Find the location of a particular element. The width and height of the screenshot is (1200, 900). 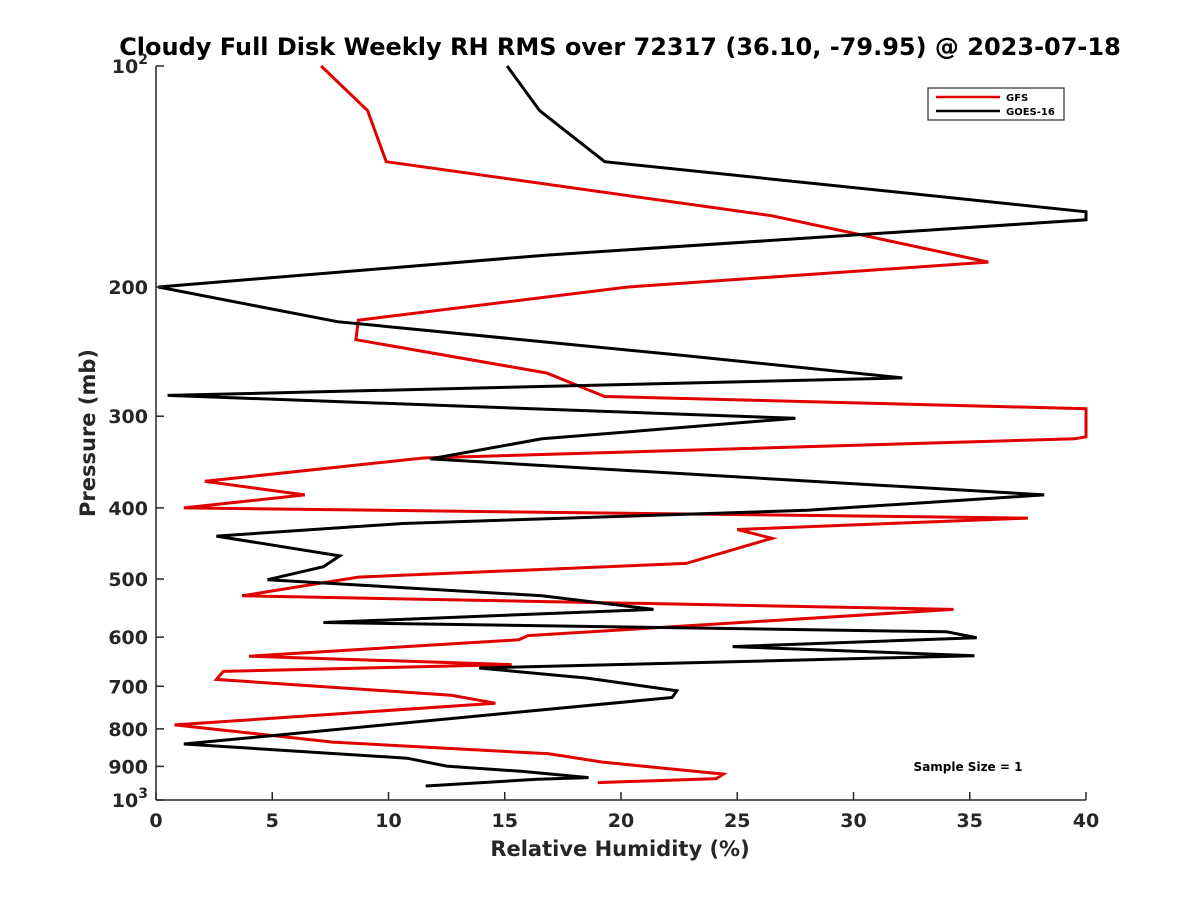

x-tick-label: 10 is located at coordinates (388, 821).